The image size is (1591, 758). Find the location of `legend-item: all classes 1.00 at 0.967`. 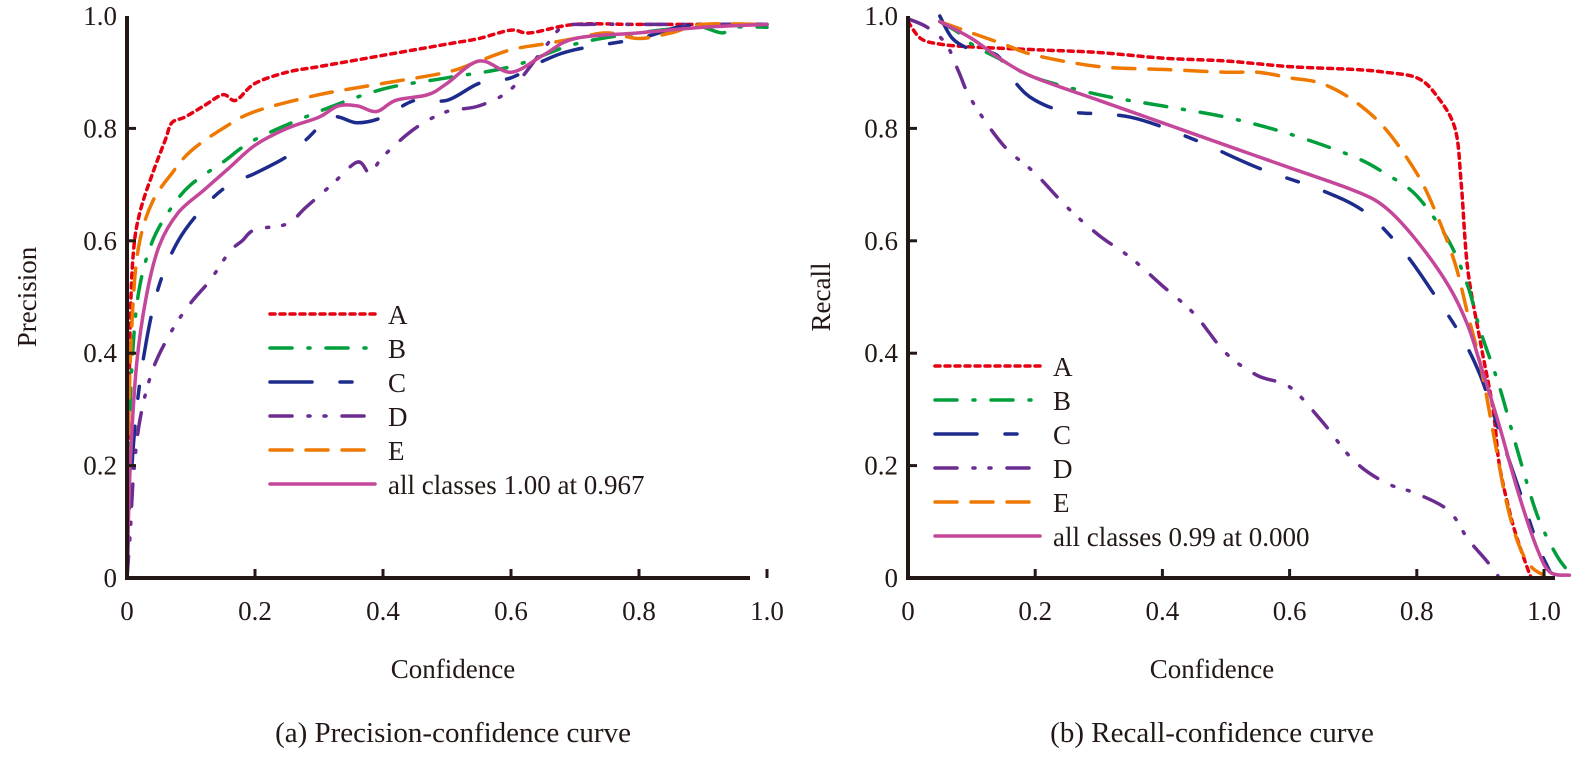

legend-item: all classes 1.00 at 0.967 is located at coordinates (456, 485).